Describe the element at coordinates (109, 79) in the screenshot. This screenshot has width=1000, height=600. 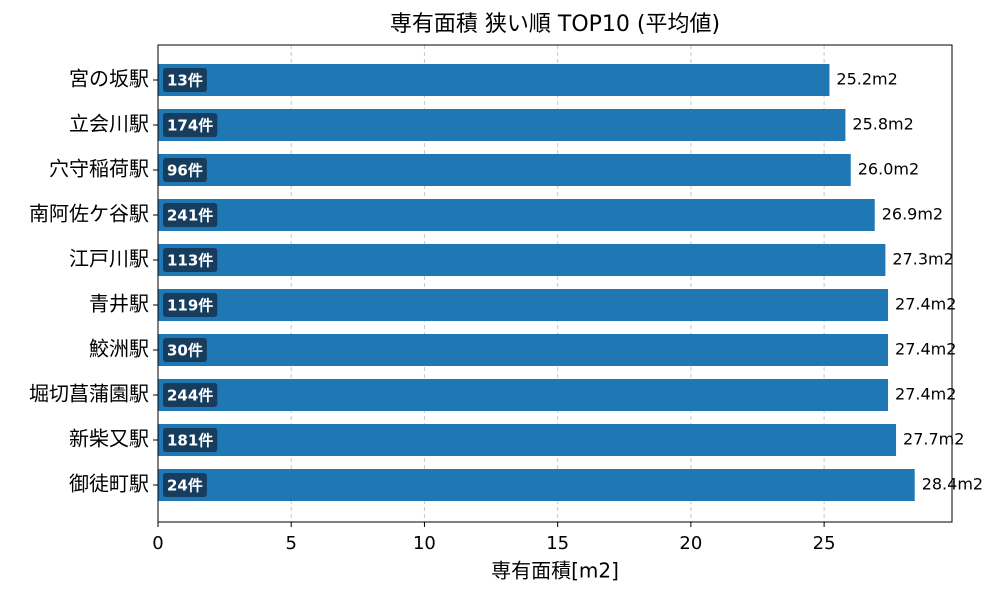
I see `y-tick-label: 宮の坂駅` at that location.